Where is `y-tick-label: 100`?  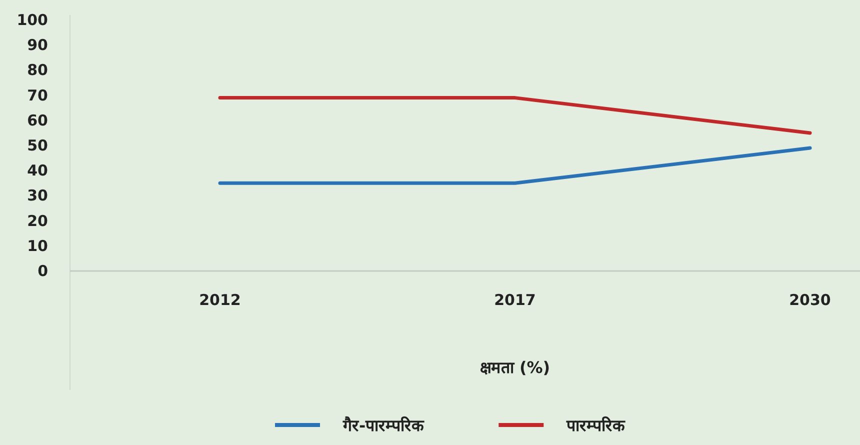 y-tick-label: 100 is located at coordinates (32, 20).